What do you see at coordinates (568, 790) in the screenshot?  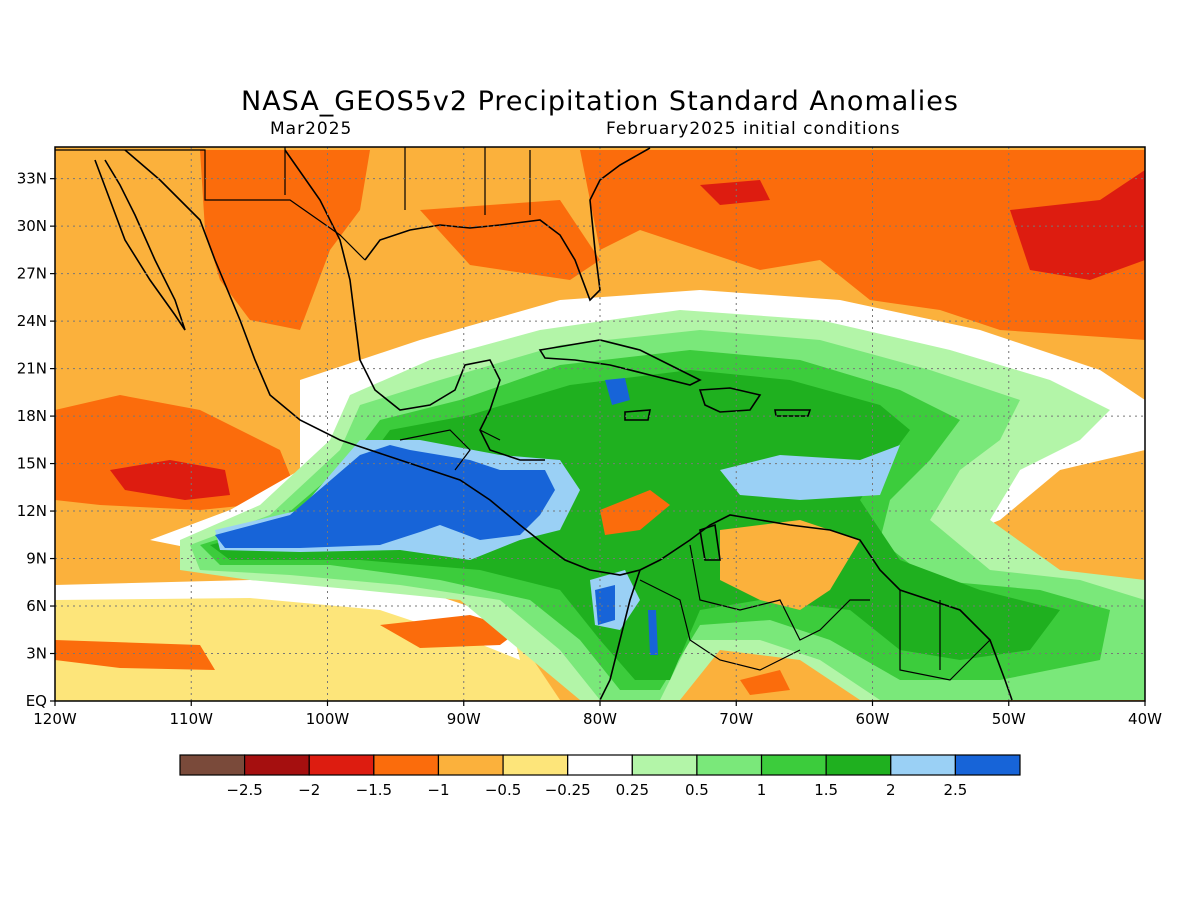 I see `colorbar-label: −0.25` at bounding box center [568, 790].